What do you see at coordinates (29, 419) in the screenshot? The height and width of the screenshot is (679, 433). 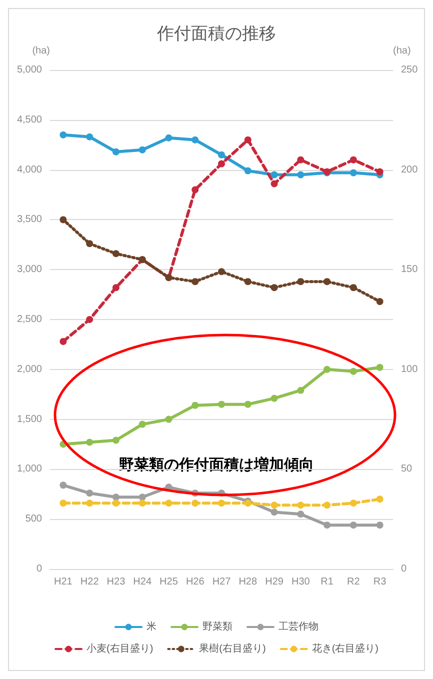 I see `y-tick-label: 1,500` at bounding box center [29, 419].